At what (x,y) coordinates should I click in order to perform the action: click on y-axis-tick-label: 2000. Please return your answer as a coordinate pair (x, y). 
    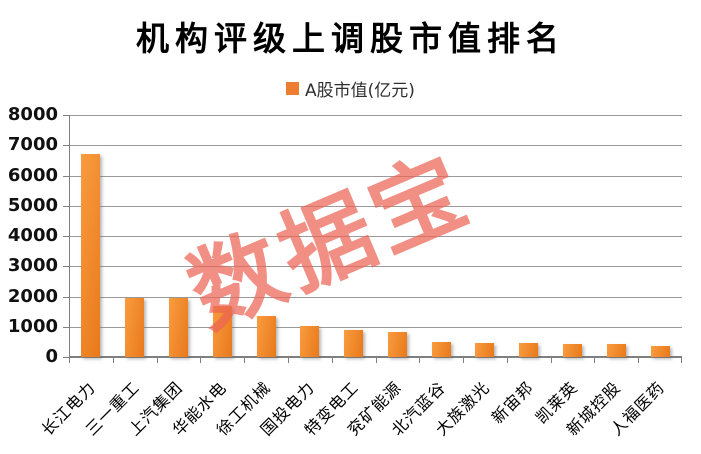
    Looking at the image, I should click on (32, 296).